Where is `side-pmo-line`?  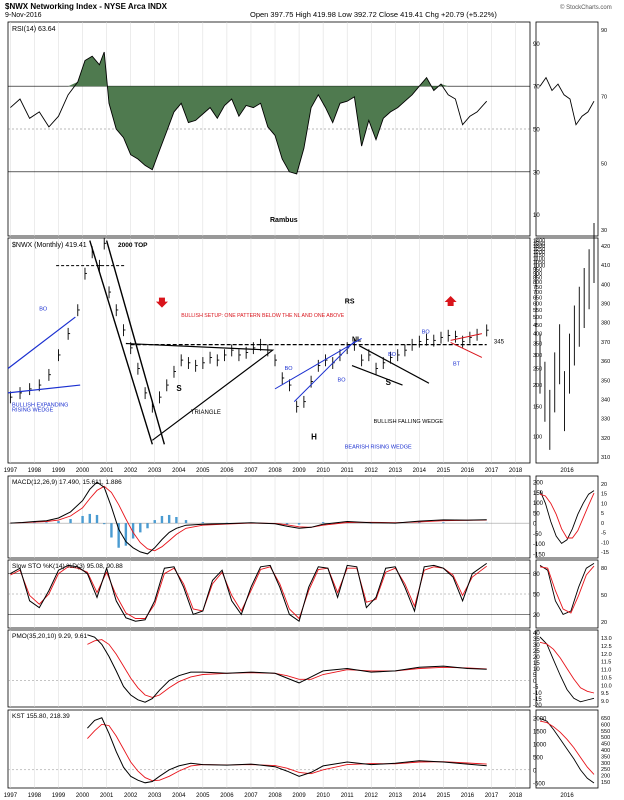
side-pmo-line is located at coordinates (567, 669).